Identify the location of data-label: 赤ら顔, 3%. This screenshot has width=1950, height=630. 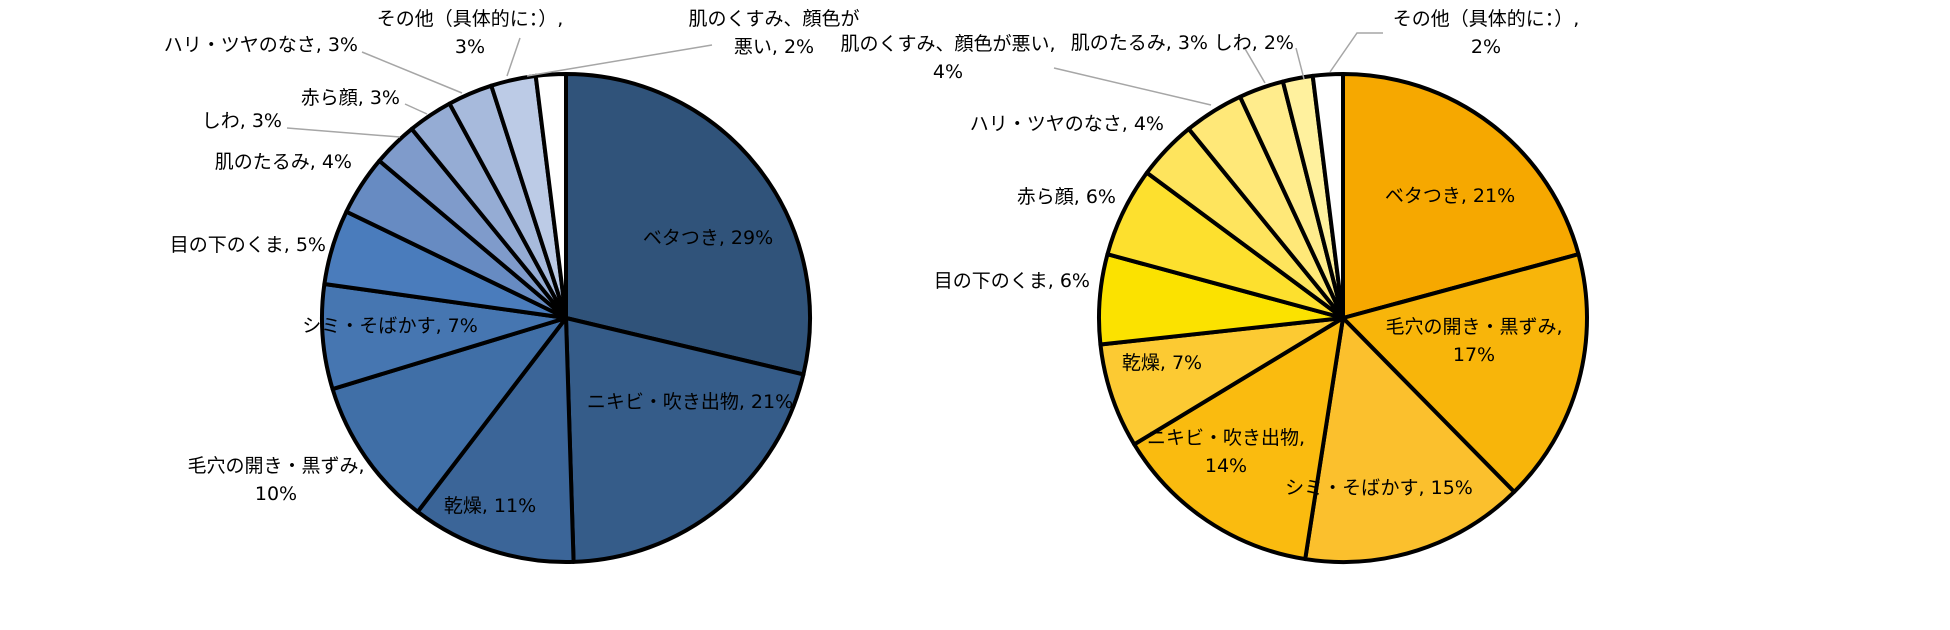
(350, 98).